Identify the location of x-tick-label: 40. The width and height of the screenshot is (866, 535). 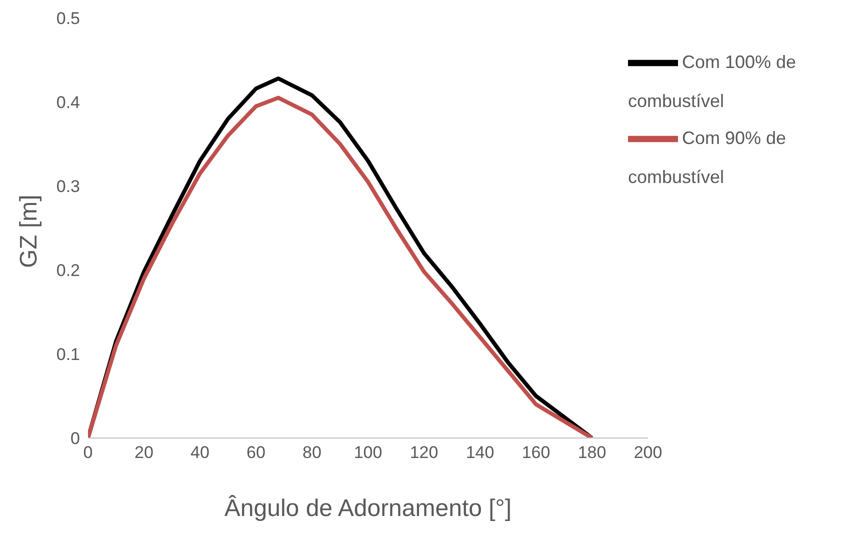
(200, 452).